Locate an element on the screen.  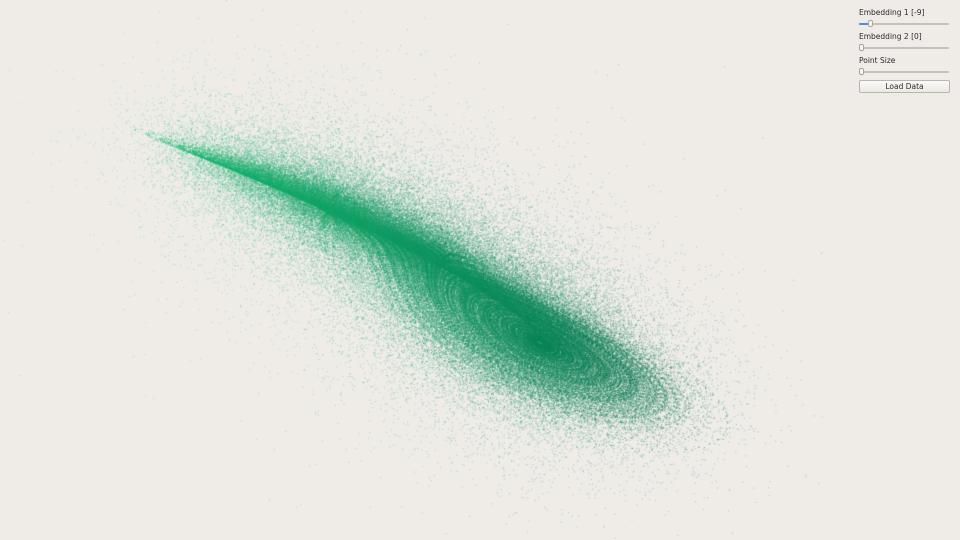
point-size-slider-track is located at coordinates (904, 72).